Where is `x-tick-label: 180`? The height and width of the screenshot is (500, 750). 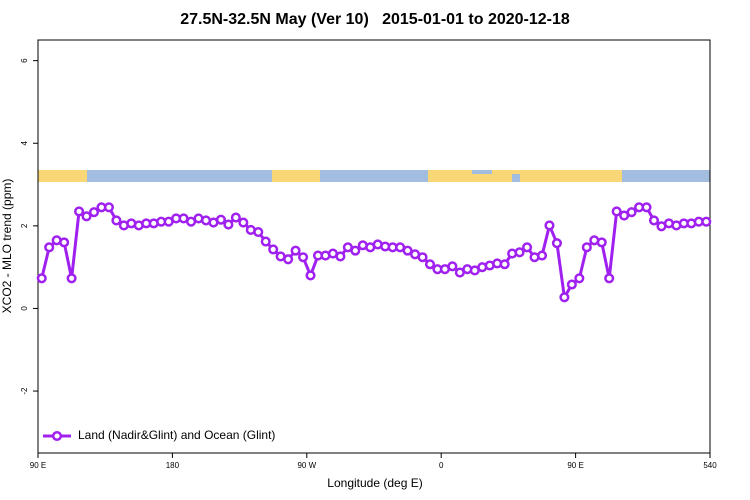
x-tick-label: 180 is located at coordinates (173, 465).